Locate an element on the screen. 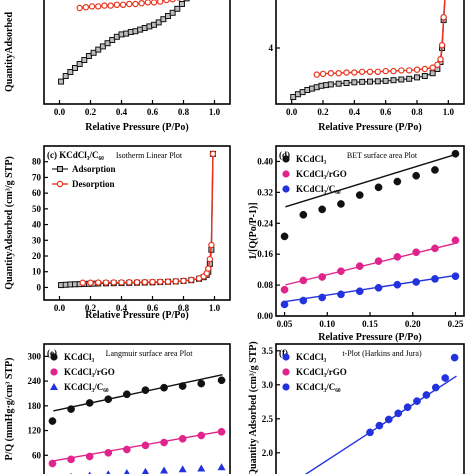 The height and width of the screenshot is (474, 474). legend: KCdCl₃ KCdCl₃/rGO KCdCl₃/C₆₀ is located at coordinates (314, 372).